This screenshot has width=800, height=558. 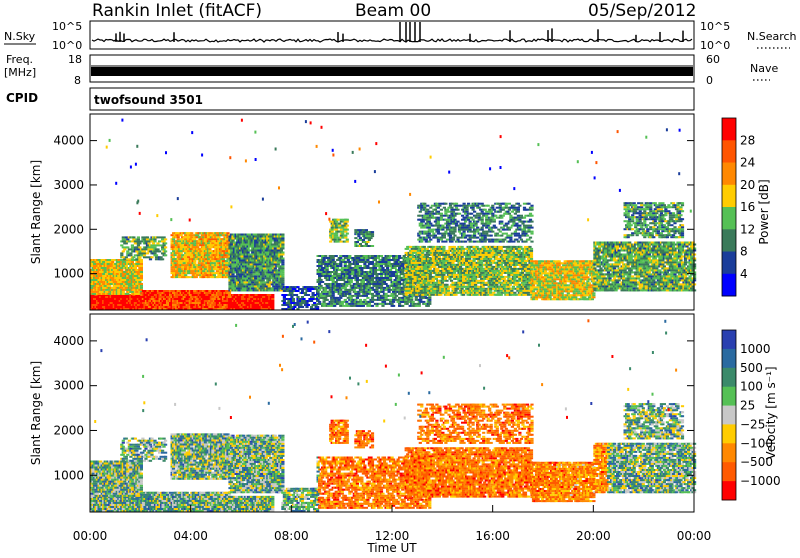 I want to click on noise-right-tick-bottom: 10^0, so click(x=715, y=45).